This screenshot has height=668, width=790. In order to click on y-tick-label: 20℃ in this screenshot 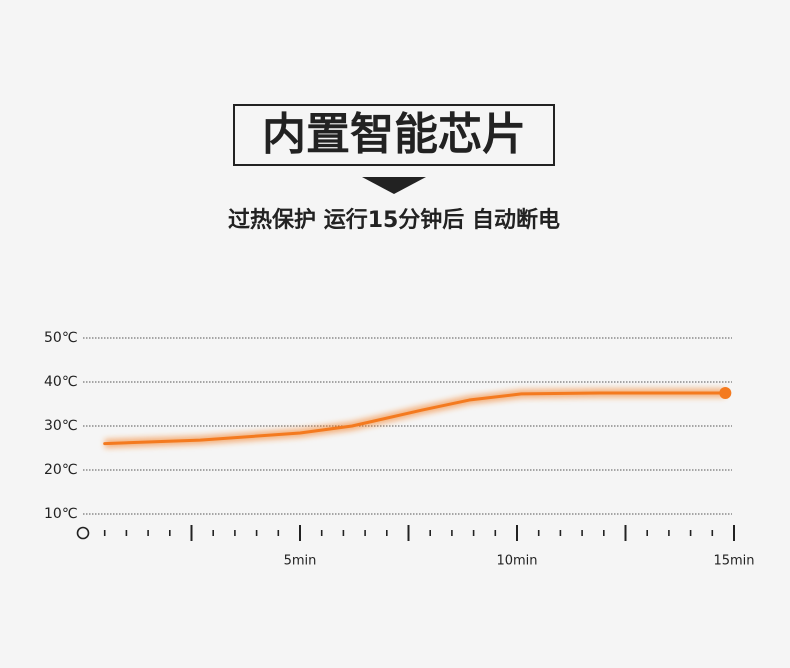, I will do `click(61, 470)`.